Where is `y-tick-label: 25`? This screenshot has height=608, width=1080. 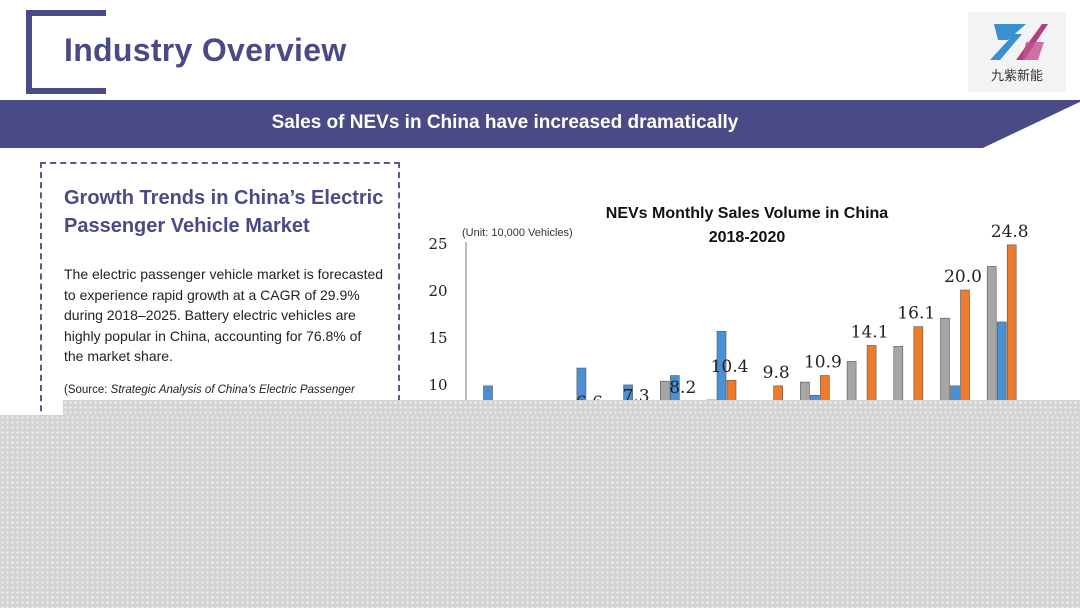 y-tick-label: 25 is located at coordinates (437, 244).